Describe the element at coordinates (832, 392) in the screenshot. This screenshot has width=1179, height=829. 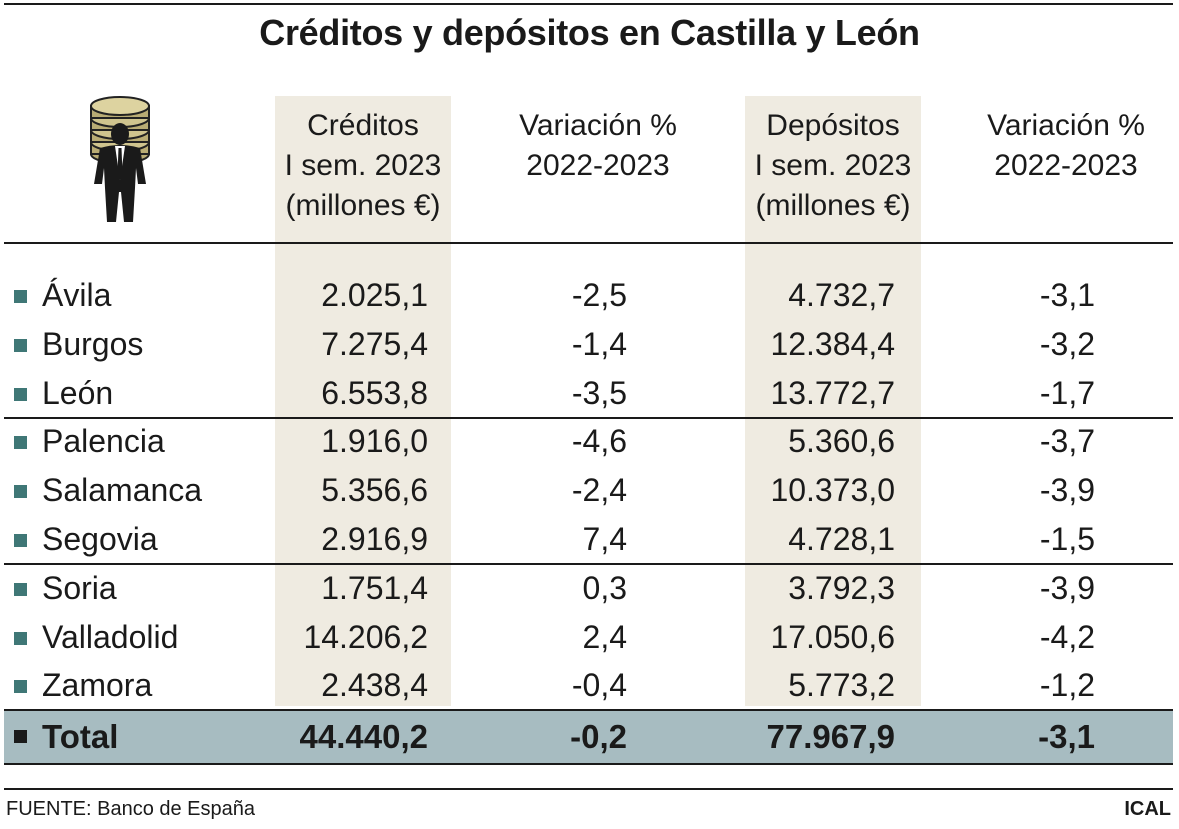
I see `depositos-value: 13.772,7` at that location.